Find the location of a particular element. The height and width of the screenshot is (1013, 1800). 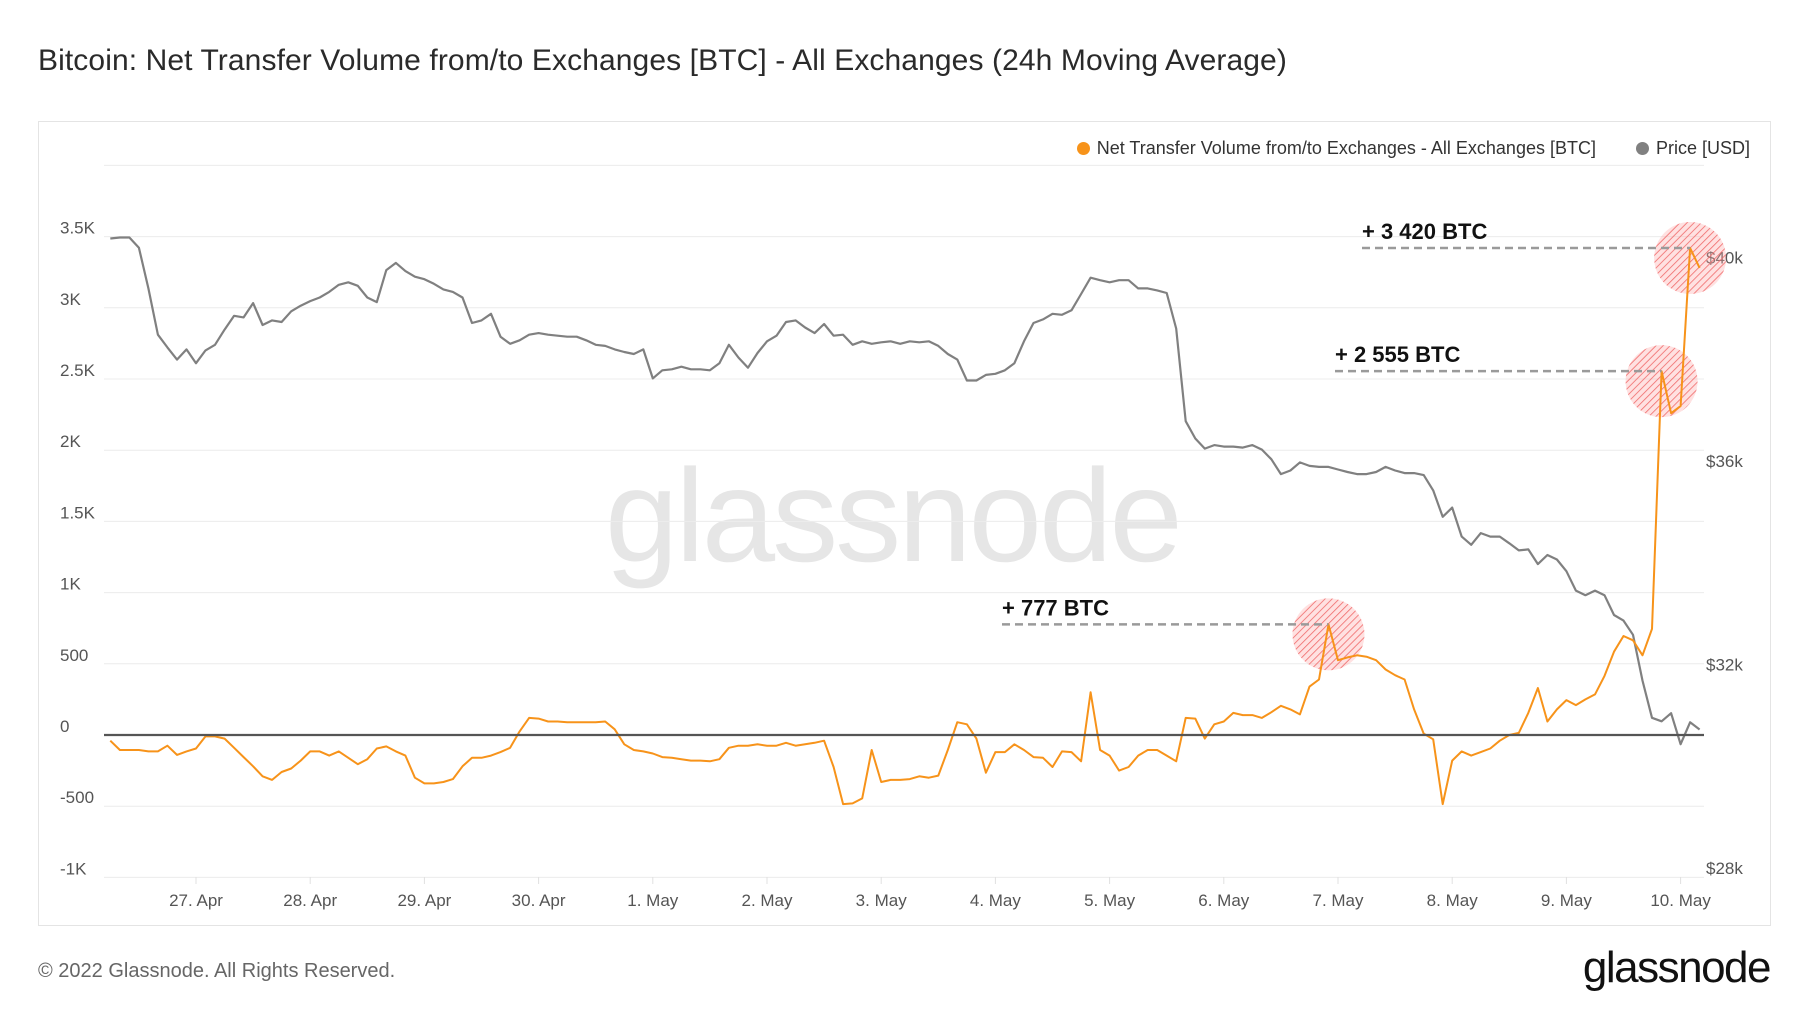

x-tick-label: 29. Apr is located at coordinates (424, 900).